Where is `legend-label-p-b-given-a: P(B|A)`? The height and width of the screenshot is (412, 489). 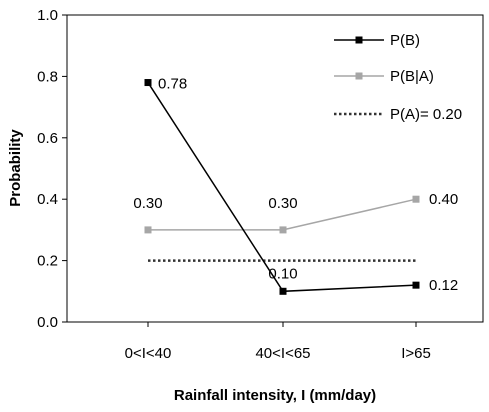 legend-label-p-b-given-a: P(B|A) is located at coordinates (412, 76).